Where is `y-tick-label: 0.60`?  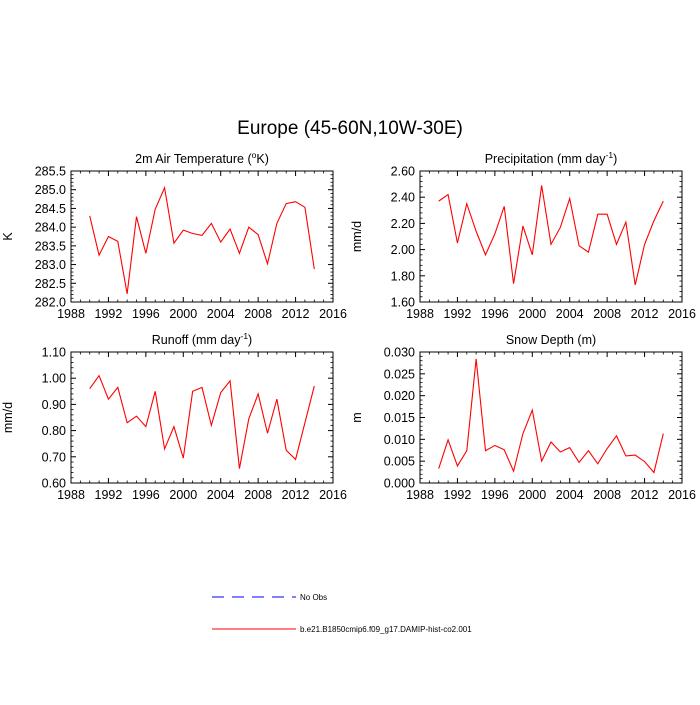 y-tick-label: 0.60 is located at coordinates (54, 484).